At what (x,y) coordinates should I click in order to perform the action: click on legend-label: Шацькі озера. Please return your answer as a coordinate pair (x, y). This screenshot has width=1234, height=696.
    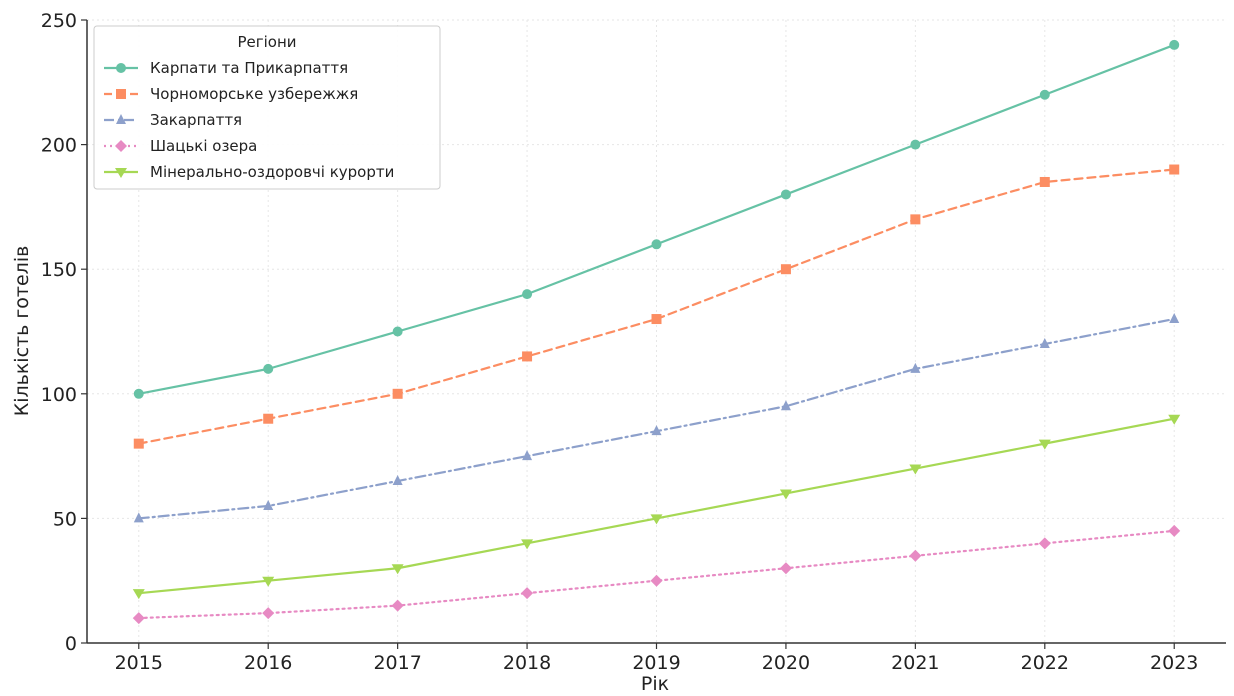
    Looking at the image, I should click on (203, 146).